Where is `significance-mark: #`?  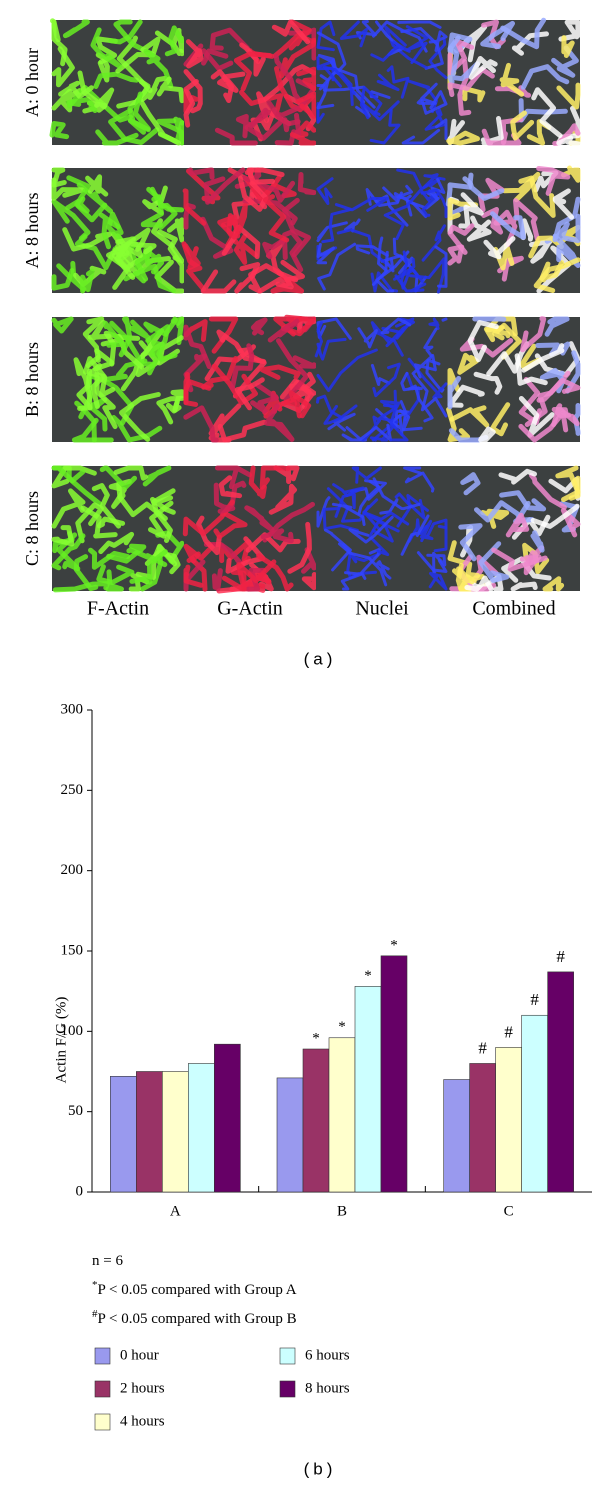 significance-mark: # is located at coordinates (508, 1031).